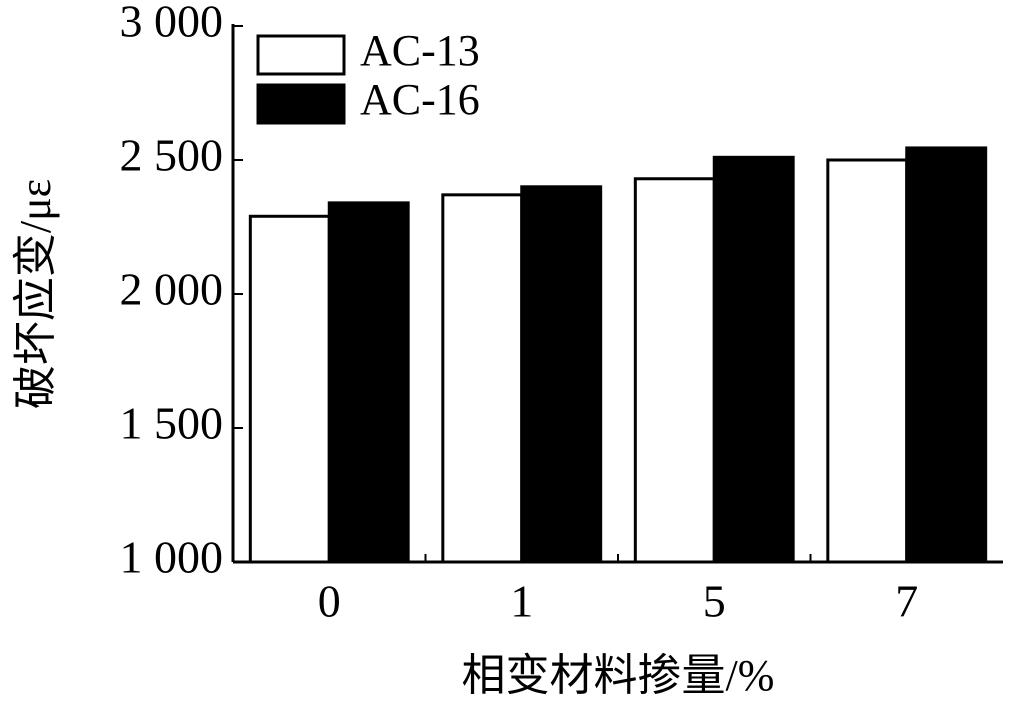 The image size is (1010, 707). I want to click on legend-label: AC-13, so click(420, 50).